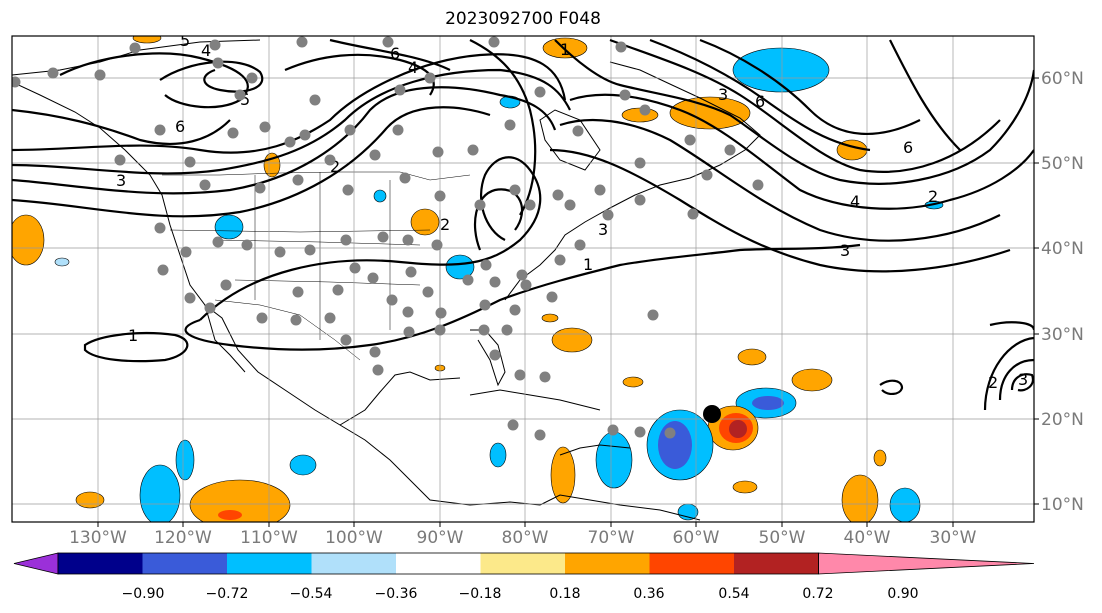 Image resolution: width=1102 pixels, height=613 pixels. What do you see at coordinates (311, 594) in the screenshot?
I see `colorbar-tick-label: −0.54` at bounding box center [311, 594].